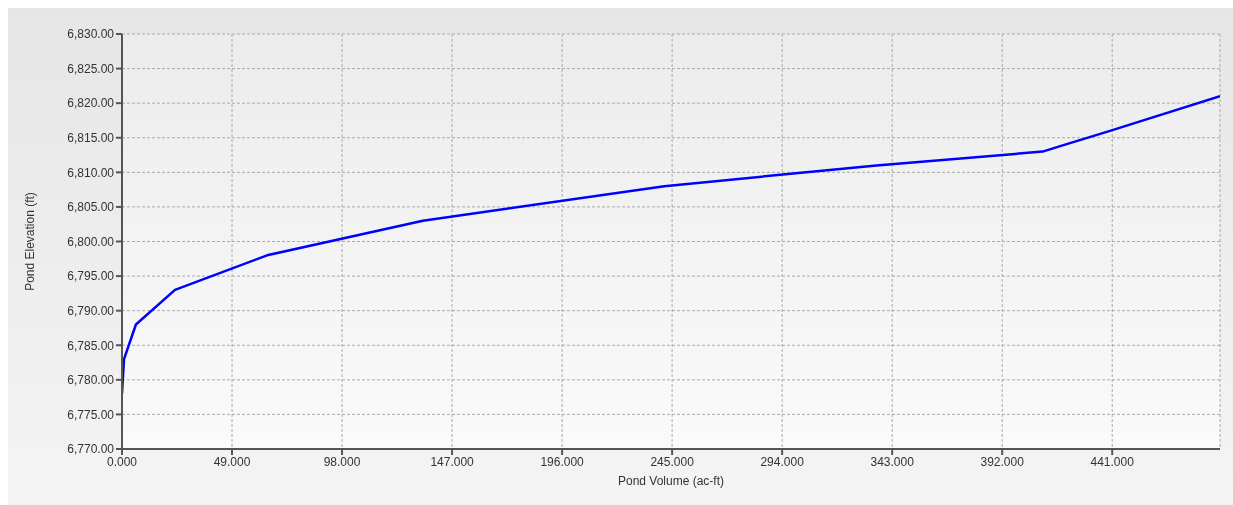  Describe the element at coordinates (91, 103) in the screenshot. I see `y-tick-label: 6,820.00` at that location.